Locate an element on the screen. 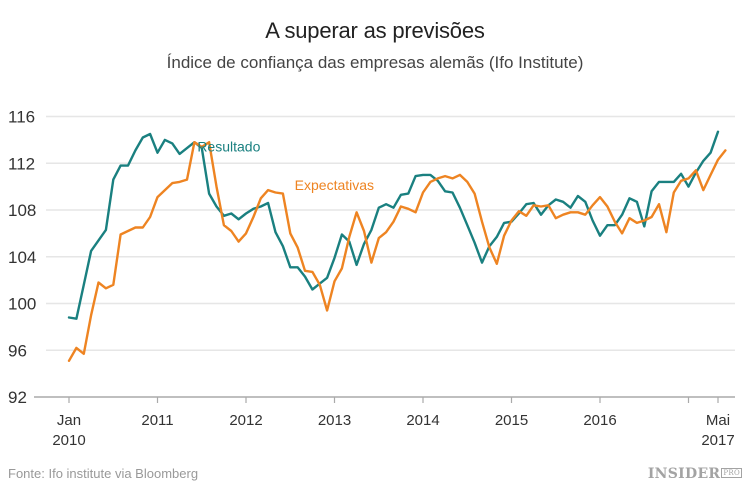 The width and height of the screenshot is (750, 491). chart-title: A superar as previsões is located at coordinates (375, 30).